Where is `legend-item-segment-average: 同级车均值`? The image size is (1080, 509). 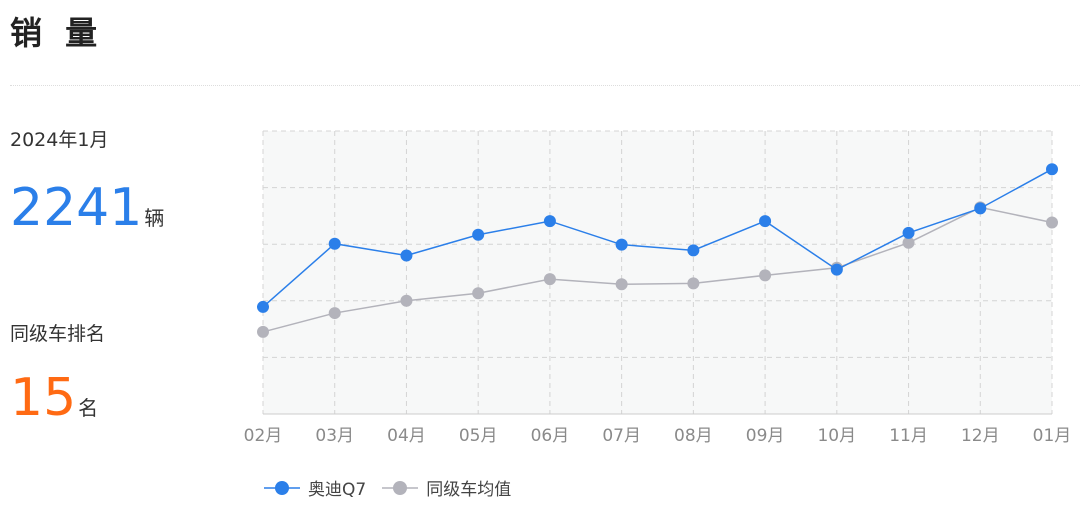 legend-item-segment-average: 同级车均值 is located at coordinates (445, 487).